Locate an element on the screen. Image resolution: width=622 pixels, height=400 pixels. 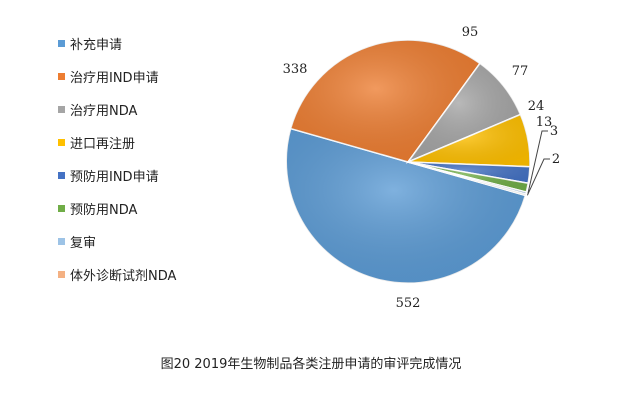
data-label: 552 is located at coordinates (408, 303).